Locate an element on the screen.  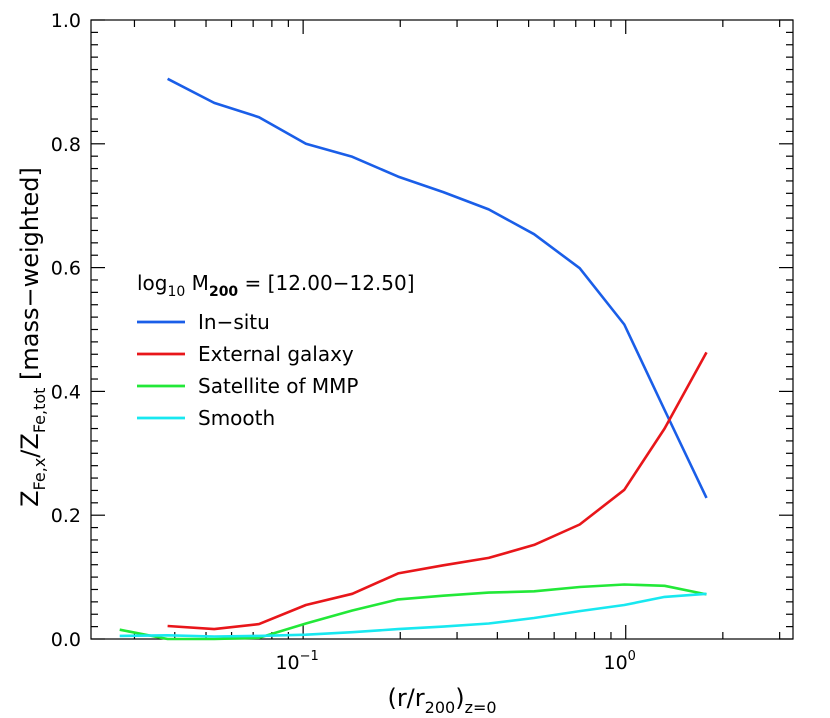
legend-label-satellite-of-mmp: Satellite of MMP is located at coordinates (278, 386).